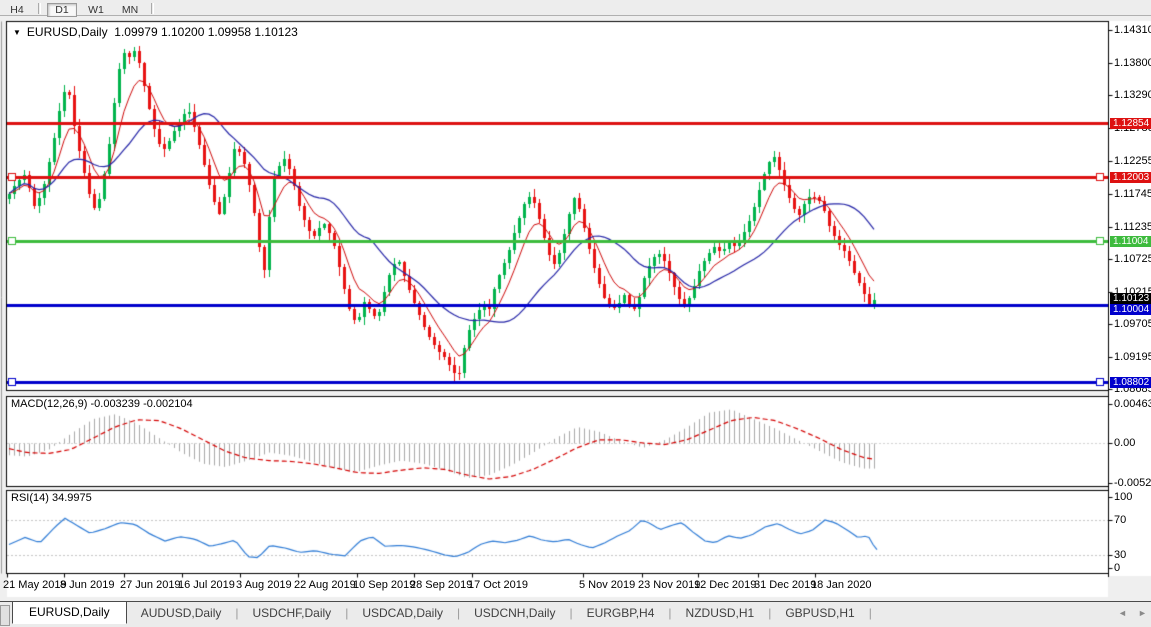 The image size is (1151, 627). Describe the element at coordinates (1132, 161) in the screenshot. I see `price-axis-tick: 1.12255` at that location.